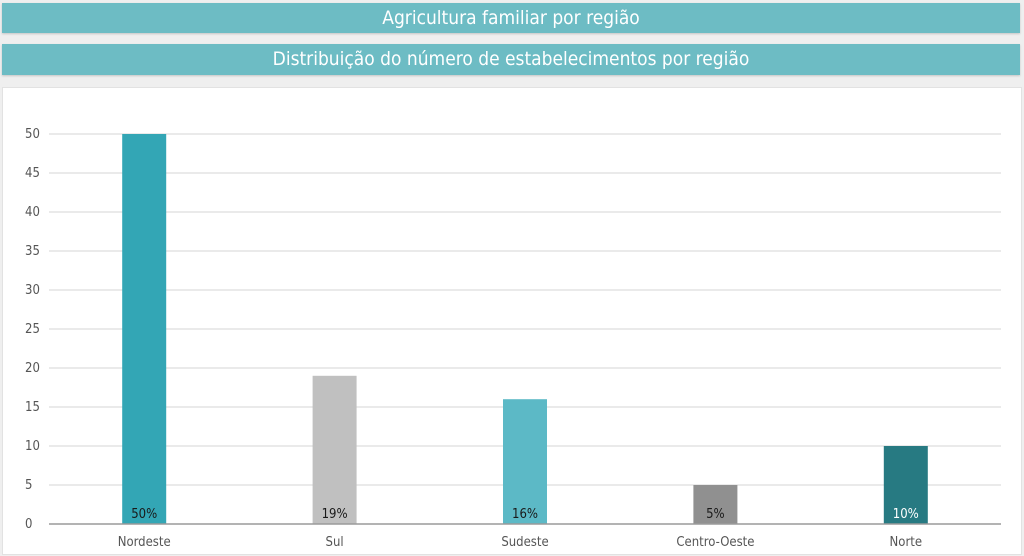 This screenshot has height=556, width=1024. I want to click on x-axis-ticks: Nordeste Sul Sudeste Centro-Oeste Norte, so click(520, 542).